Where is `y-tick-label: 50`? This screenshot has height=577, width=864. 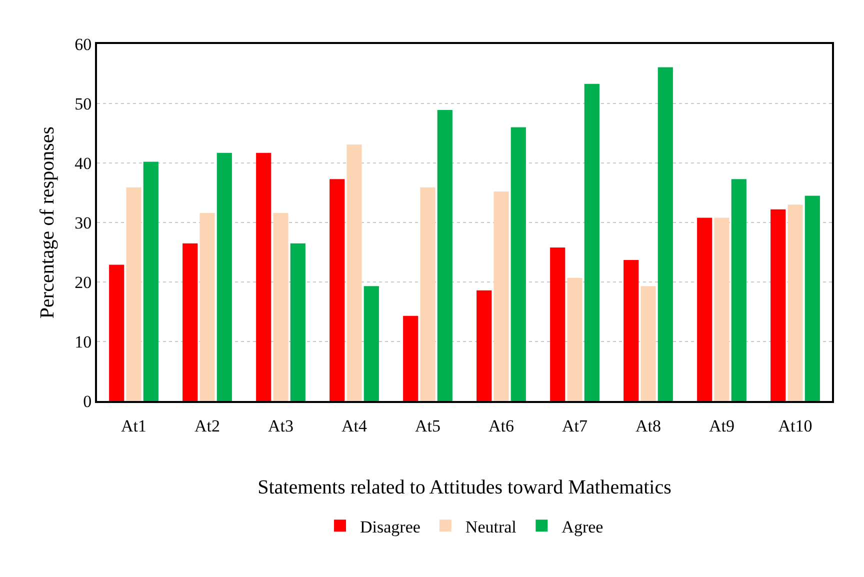
y-tick-label: 50 is located at coordinates (83, 104).